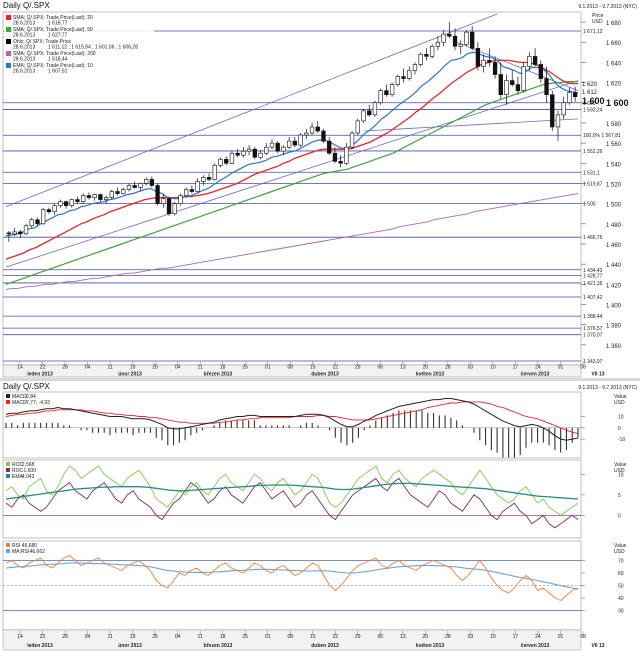  Describe the element at coordinates (614, 44) in the screenshot. I see `y-tick-label: 1 660` at that location.